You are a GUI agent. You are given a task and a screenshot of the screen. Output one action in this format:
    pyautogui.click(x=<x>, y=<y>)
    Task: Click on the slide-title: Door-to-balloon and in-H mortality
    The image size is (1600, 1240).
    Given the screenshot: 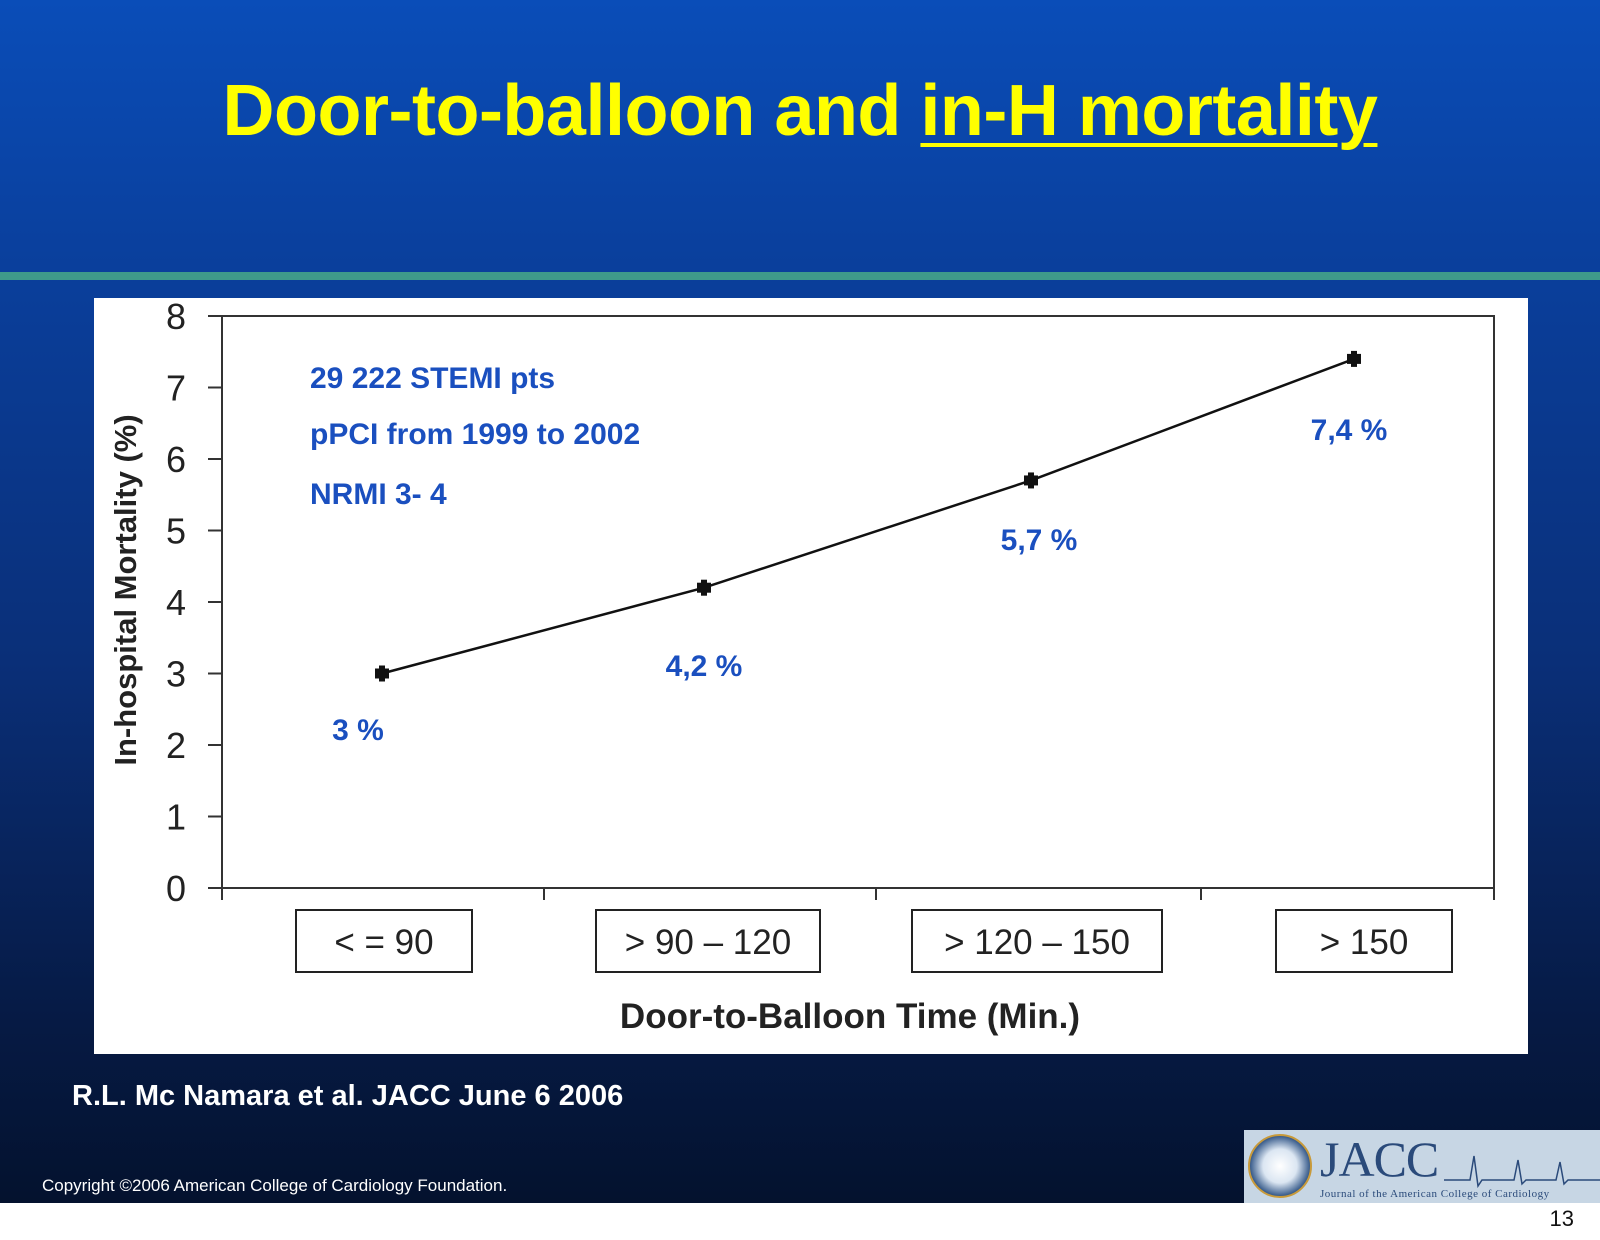 What is the action you would take?
    pyautogui.click(x=800, y=111)
    